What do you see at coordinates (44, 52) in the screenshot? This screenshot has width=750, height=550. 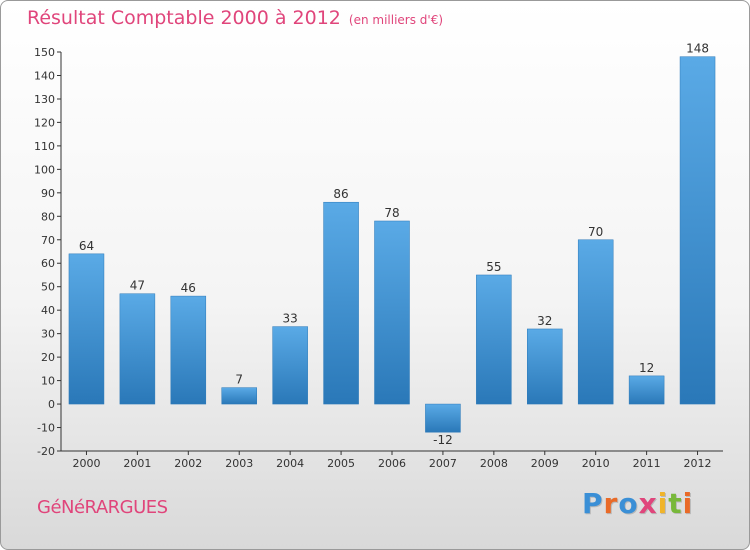 I see `y-tick-label: 150` at bounding box center [44, 52].